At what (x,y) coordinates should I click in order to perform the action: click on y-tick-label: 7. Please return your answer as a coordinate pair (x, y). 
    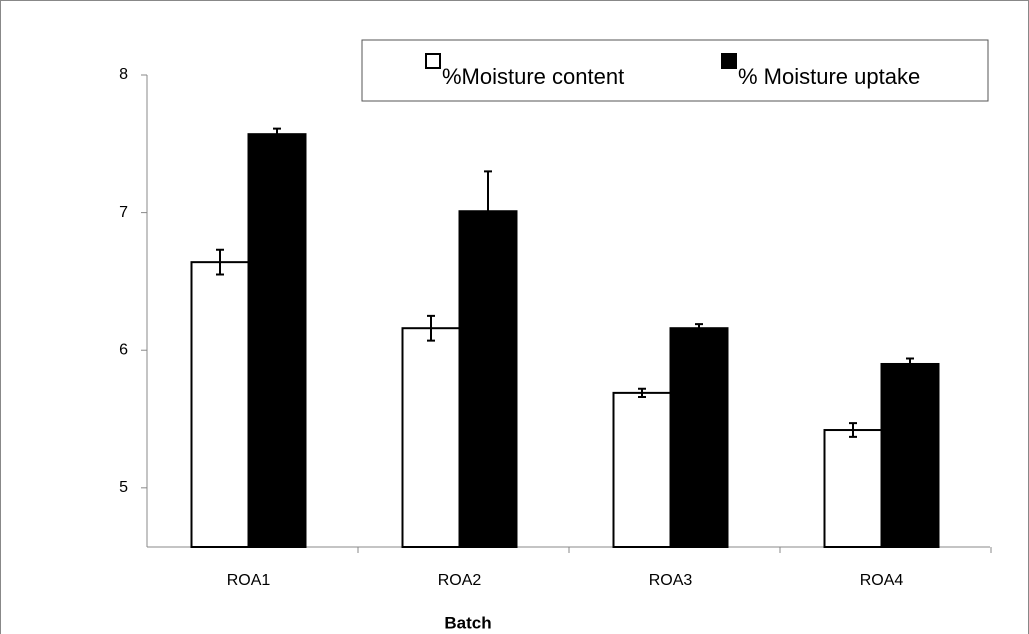
    Looking at the image, I should click on (123, 212).